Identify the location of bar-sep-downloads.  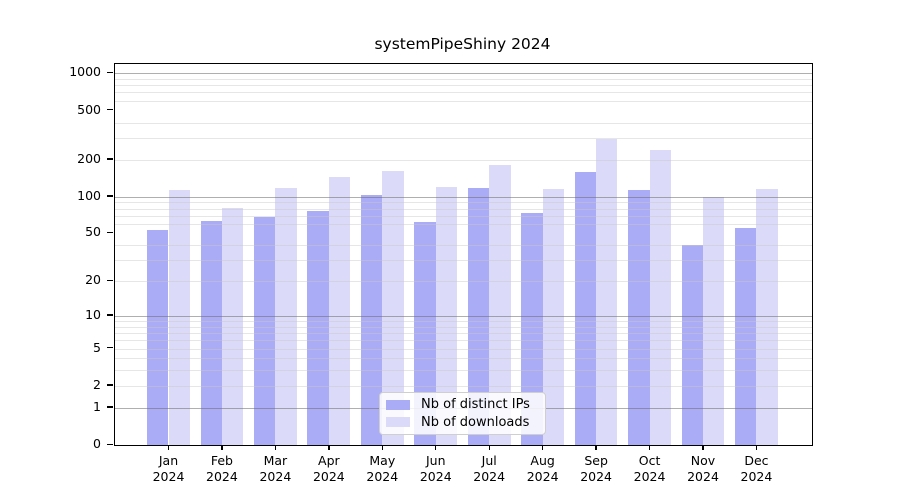
(607, 292).